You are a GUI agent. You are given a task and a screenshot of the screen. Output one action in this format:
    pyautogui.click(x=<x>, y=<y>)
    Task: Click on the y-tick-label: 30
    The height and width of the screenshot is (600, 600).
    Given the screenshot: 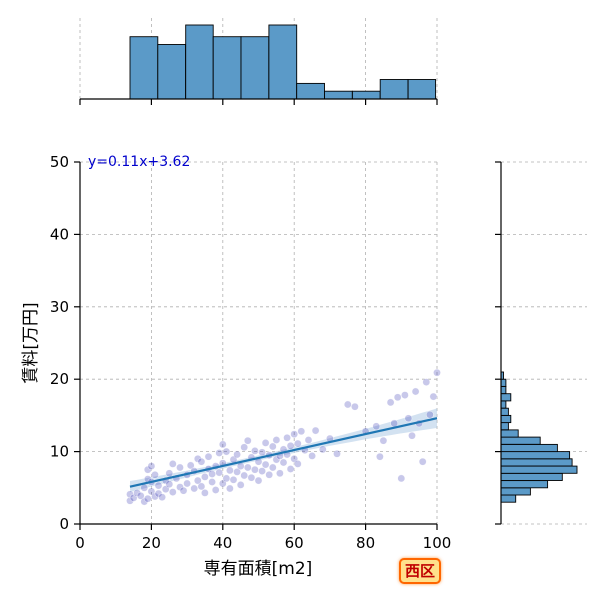 What is the action you would take?
    pyautogui.click(x=59, y=307)
    